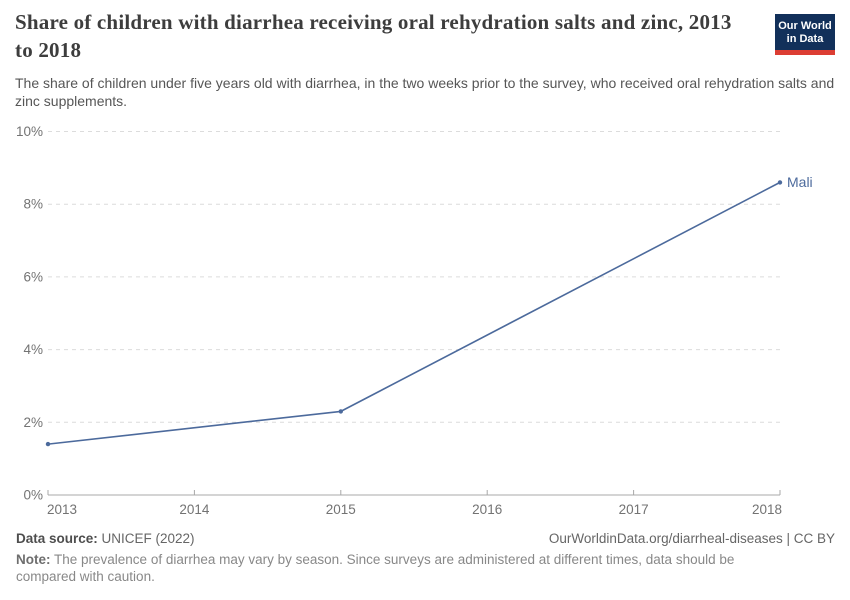 The height and width of the screenshot is (600, 850). What do you see at coordinates (33, 495) in the screenshot?
I see `y-tick-label: 0%` at bounding box center [33, 495].